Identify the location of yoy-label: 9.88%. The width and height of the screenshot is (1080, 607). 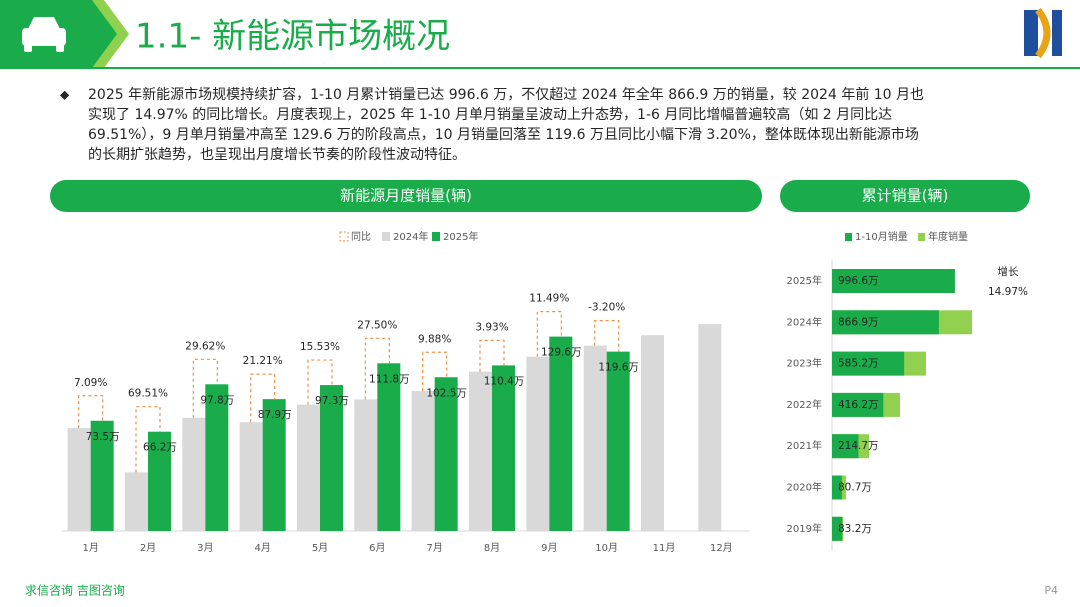
(434, 339).